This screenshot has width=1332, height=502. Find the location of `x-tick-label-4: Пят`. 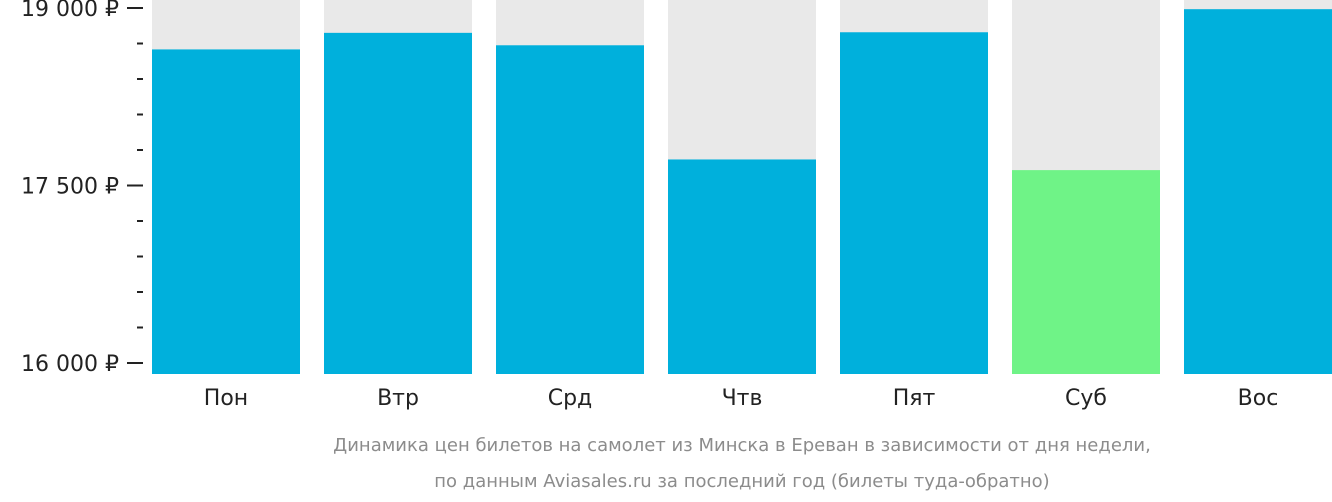

x-tick-label-4: Пят is located at coordinates (914, 398).